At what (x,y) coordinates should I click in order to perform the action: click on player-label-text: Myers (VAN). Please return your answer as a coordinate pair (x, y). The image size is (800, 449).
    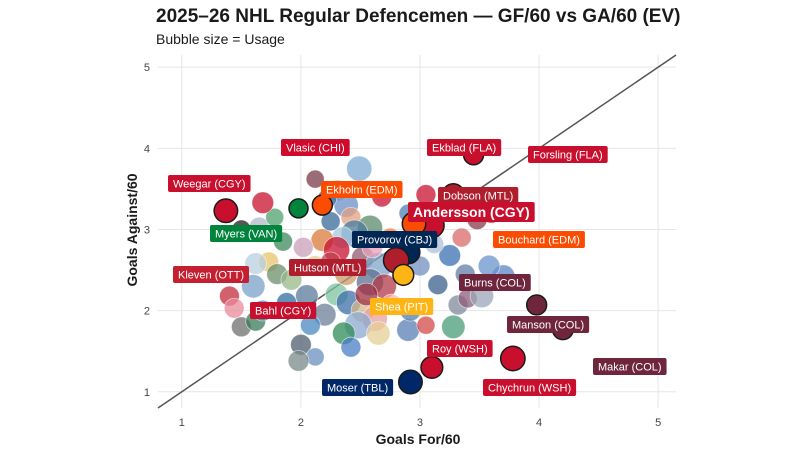
    Looking at the image, I should click on (246, 235).